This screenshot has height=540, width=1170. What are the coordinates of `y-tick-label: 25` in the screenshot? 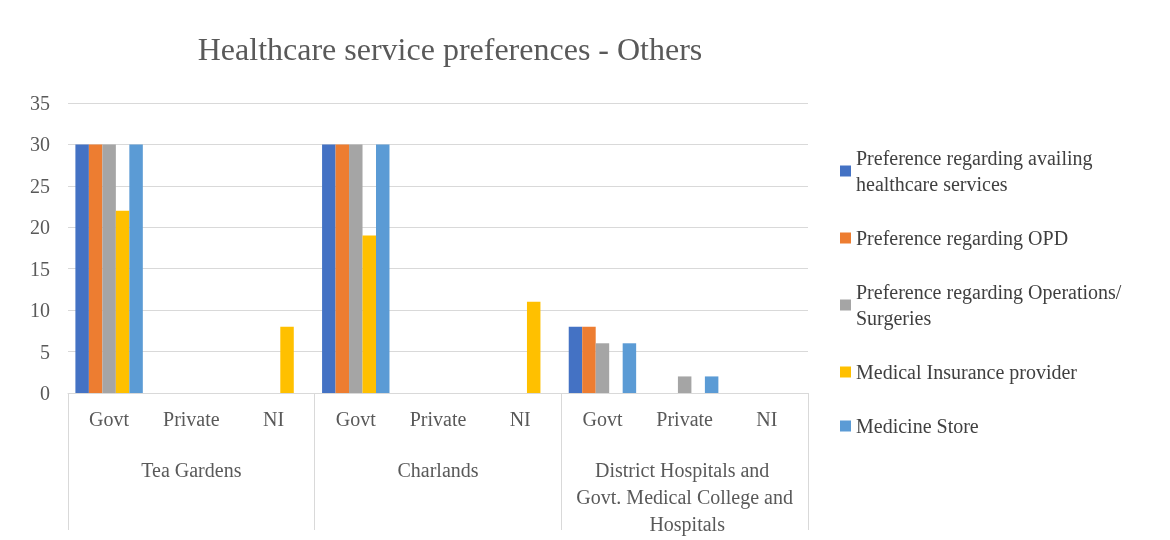 It's located at (40, 185).